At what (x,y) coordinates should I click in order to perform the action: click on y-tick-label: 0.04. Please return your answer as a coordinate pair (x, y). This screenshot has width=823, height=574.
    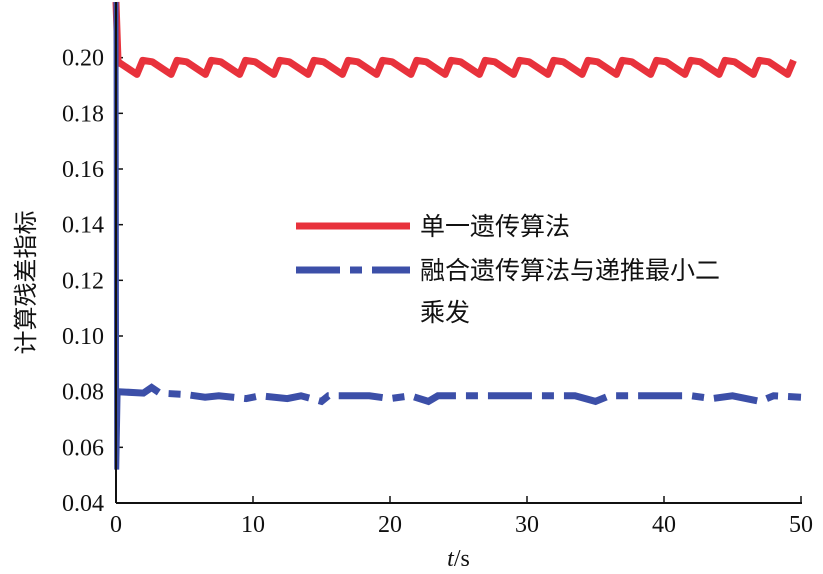
    Looking at the image, I should click on (83, 504).